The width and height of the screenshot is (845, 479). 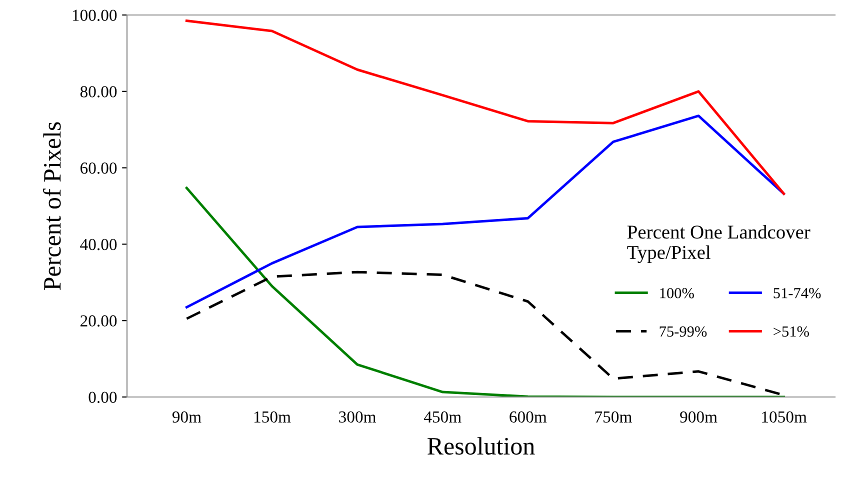 I want to click on x-tick-label: 90m, so click(x=187, y=417).